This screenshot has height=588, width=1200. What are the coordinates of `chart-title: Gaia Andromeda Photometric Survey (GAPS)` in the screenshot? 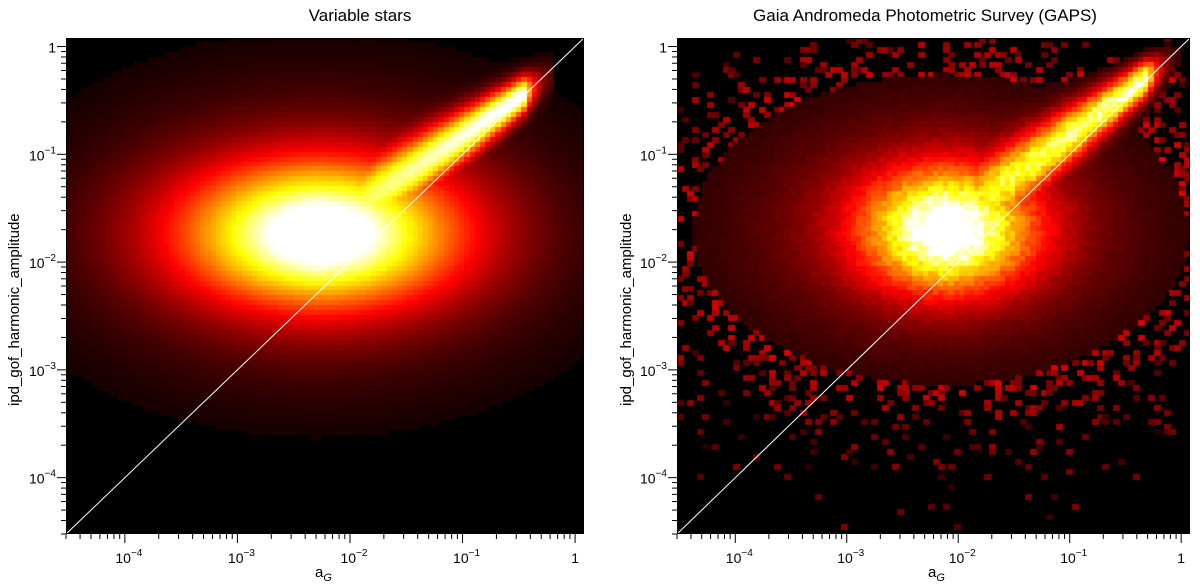 It's located at (925, 15).